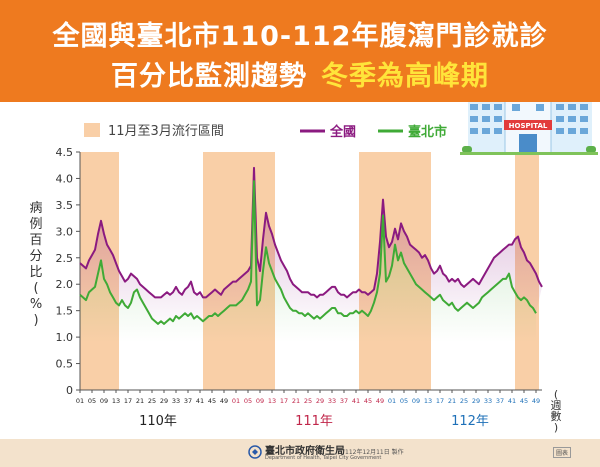 The image size is (600, 467). I want to click on agency-name: 臺北市政府衛生局, so click(305, 451).